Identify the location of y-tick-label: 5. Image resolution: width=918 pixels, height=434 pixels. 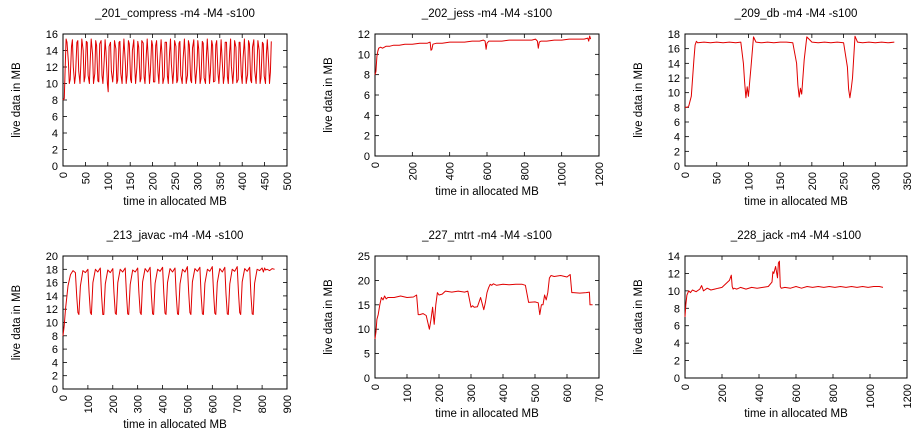
(367, 355).